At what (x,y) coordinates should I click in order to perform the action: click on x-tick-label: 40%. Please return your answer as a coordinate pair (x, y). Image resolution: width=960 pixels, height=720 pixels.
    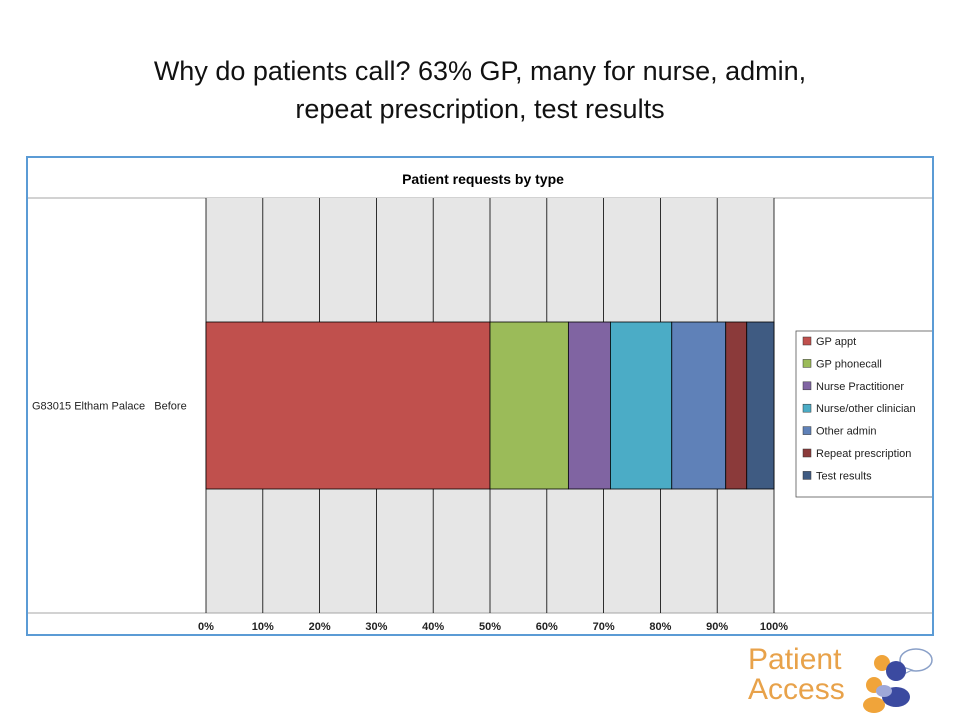
    Looking at the image, I should click on (433, 627).